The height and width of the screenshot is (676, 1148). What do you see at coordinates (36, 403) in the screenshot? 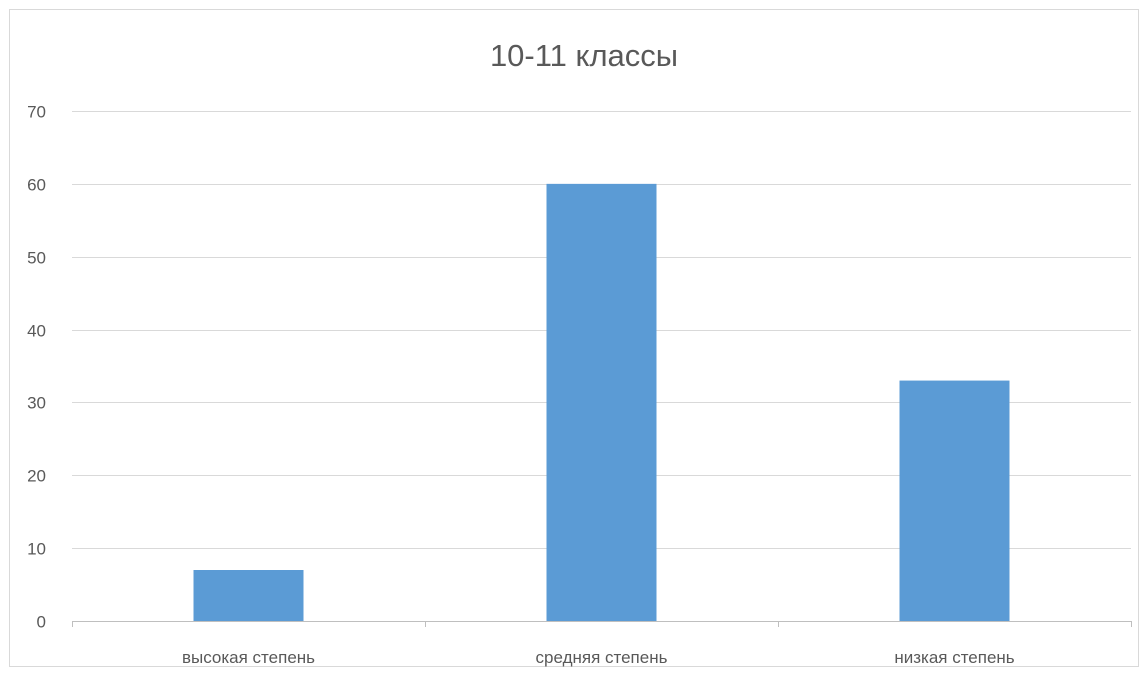
I see `y-tick-label: 30` at bounding box center [36, 403].